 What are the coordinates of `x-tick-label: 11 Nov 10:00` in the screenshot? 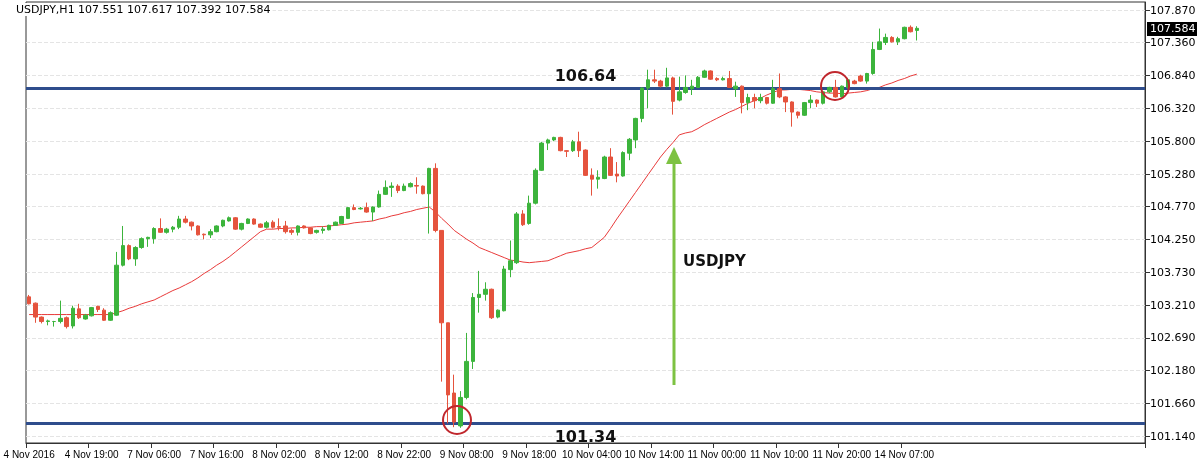 It's located at (779, 454).